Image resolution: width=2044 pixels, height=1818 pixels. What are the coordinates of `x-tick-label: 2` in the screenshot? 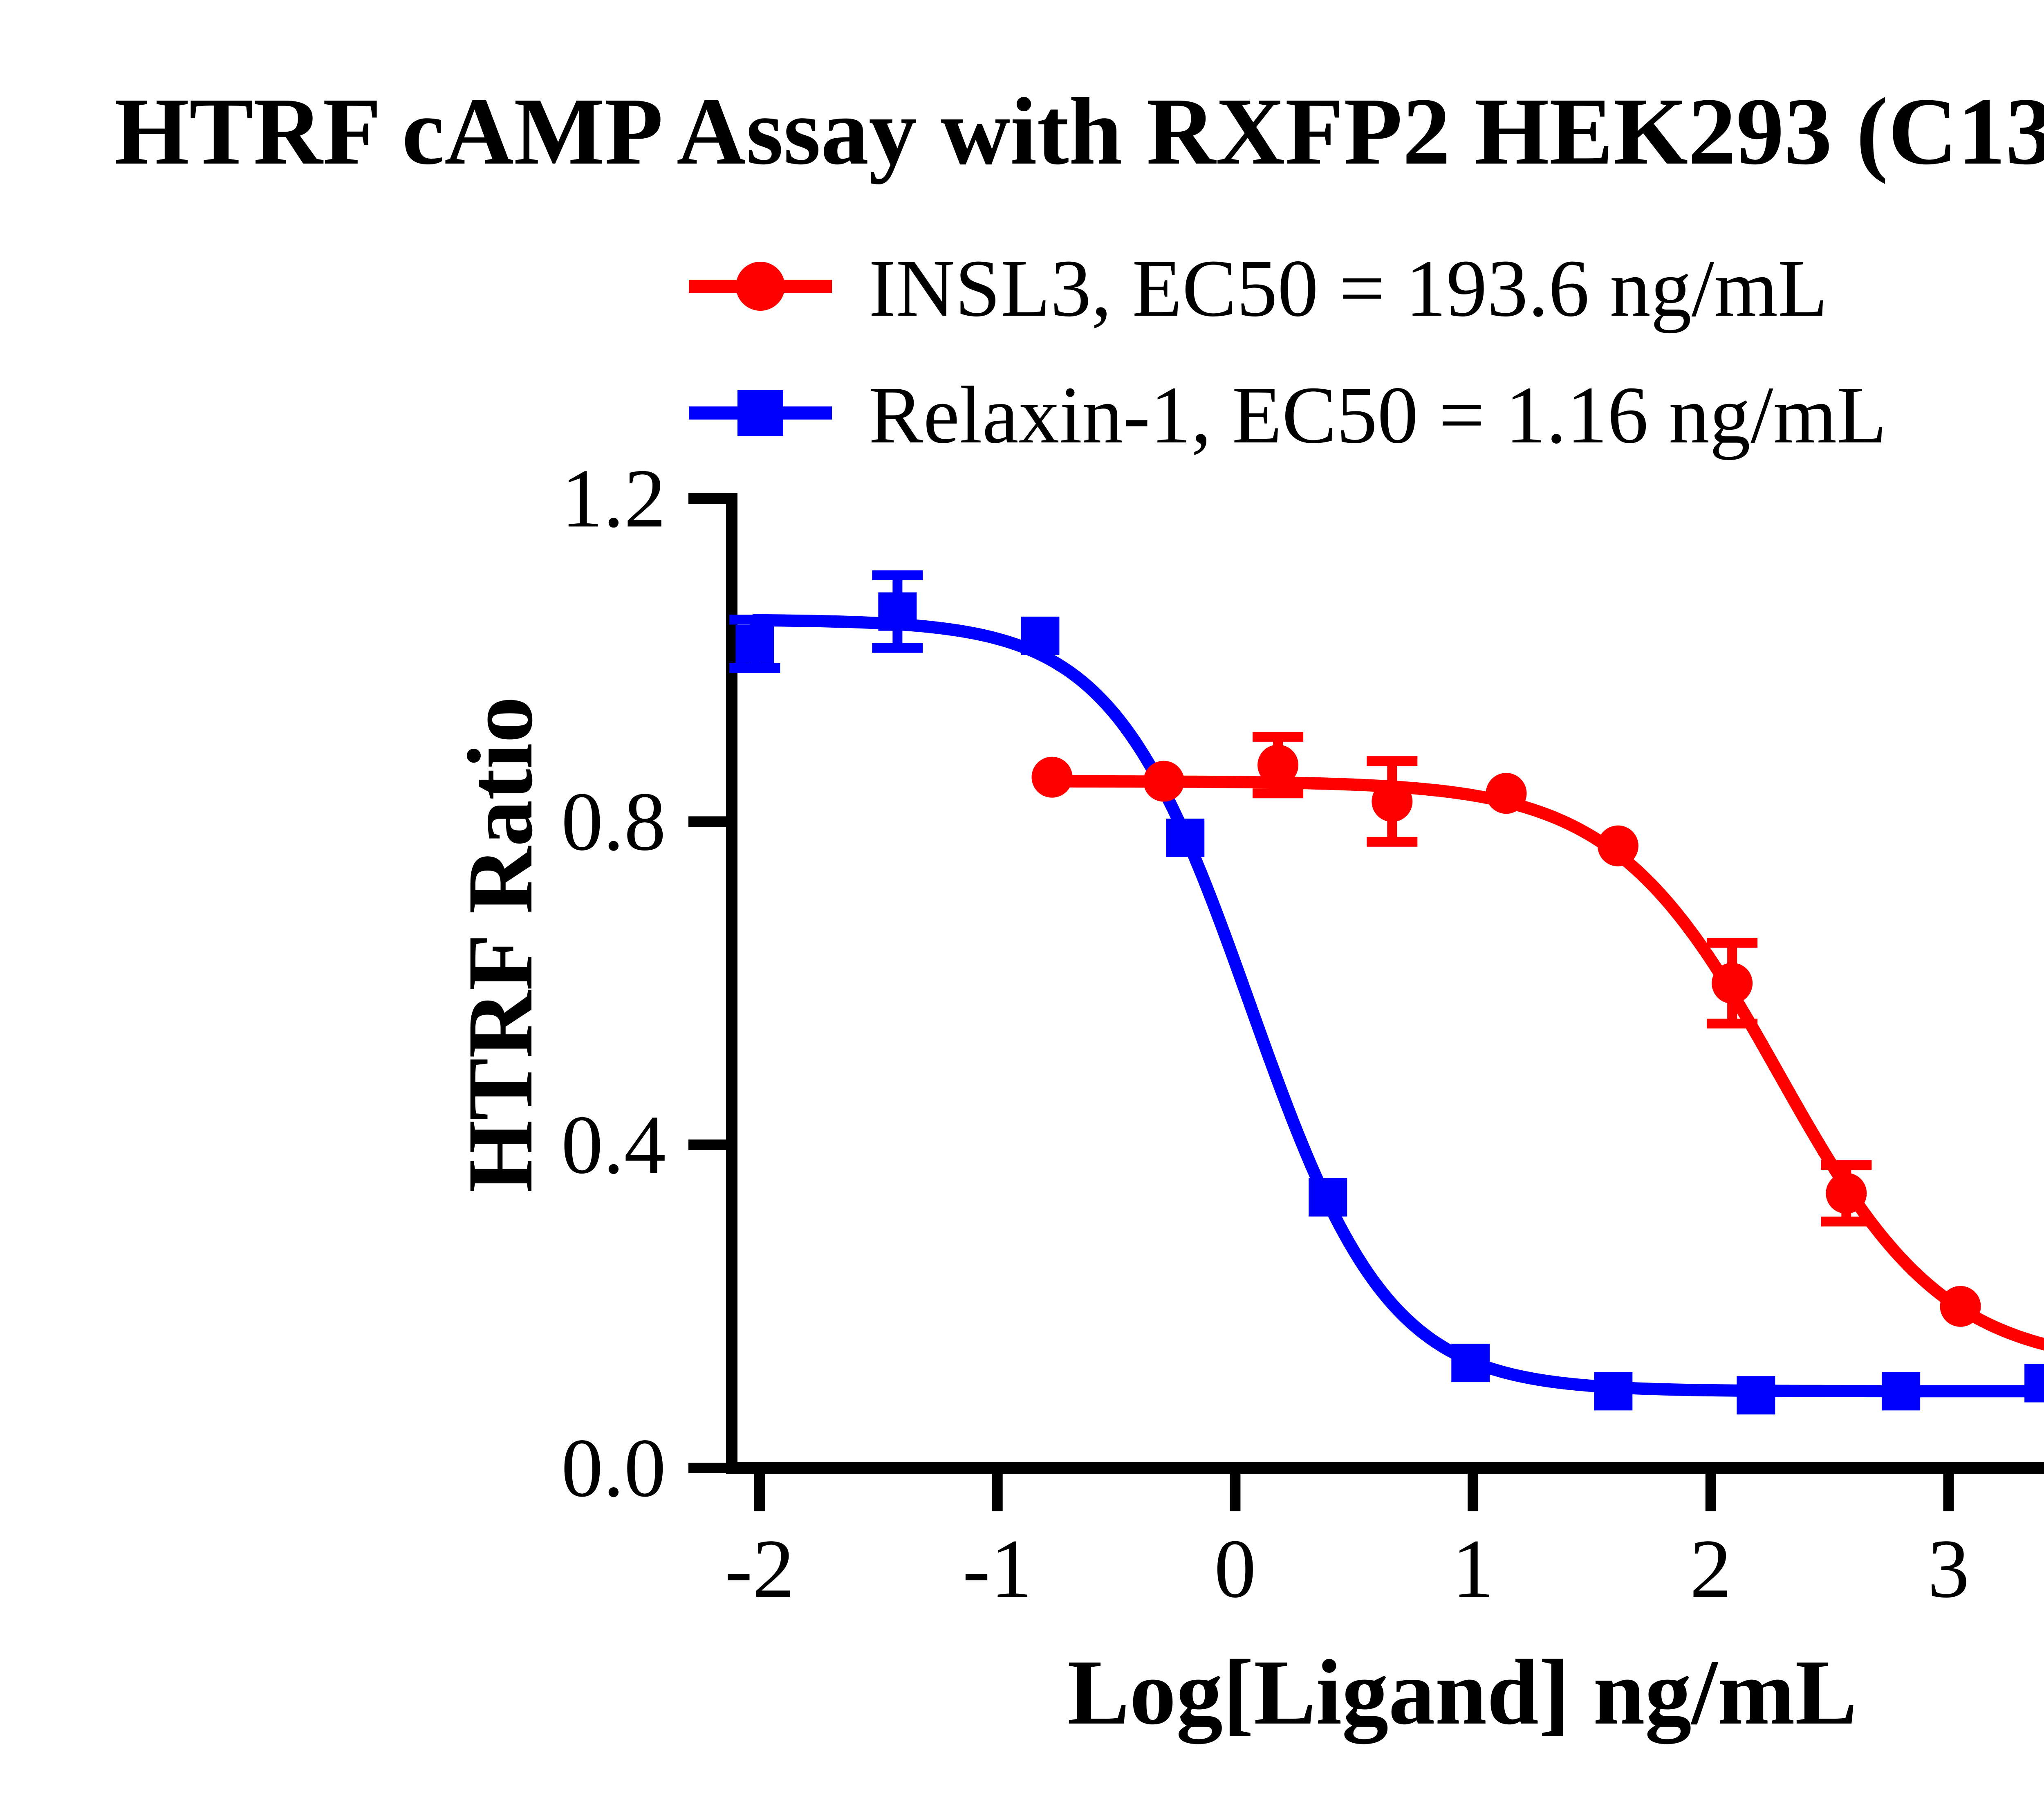 It's located at (1711, 1568).